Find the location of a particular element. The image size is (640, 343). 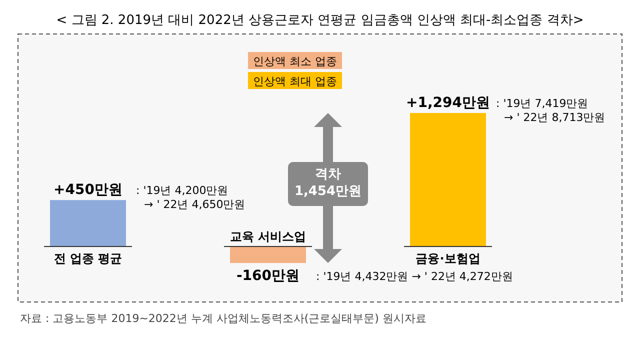

annotation: : '19년 7,419만원 → ' 22년 8,713만원 is located at coordinates (551, 110).